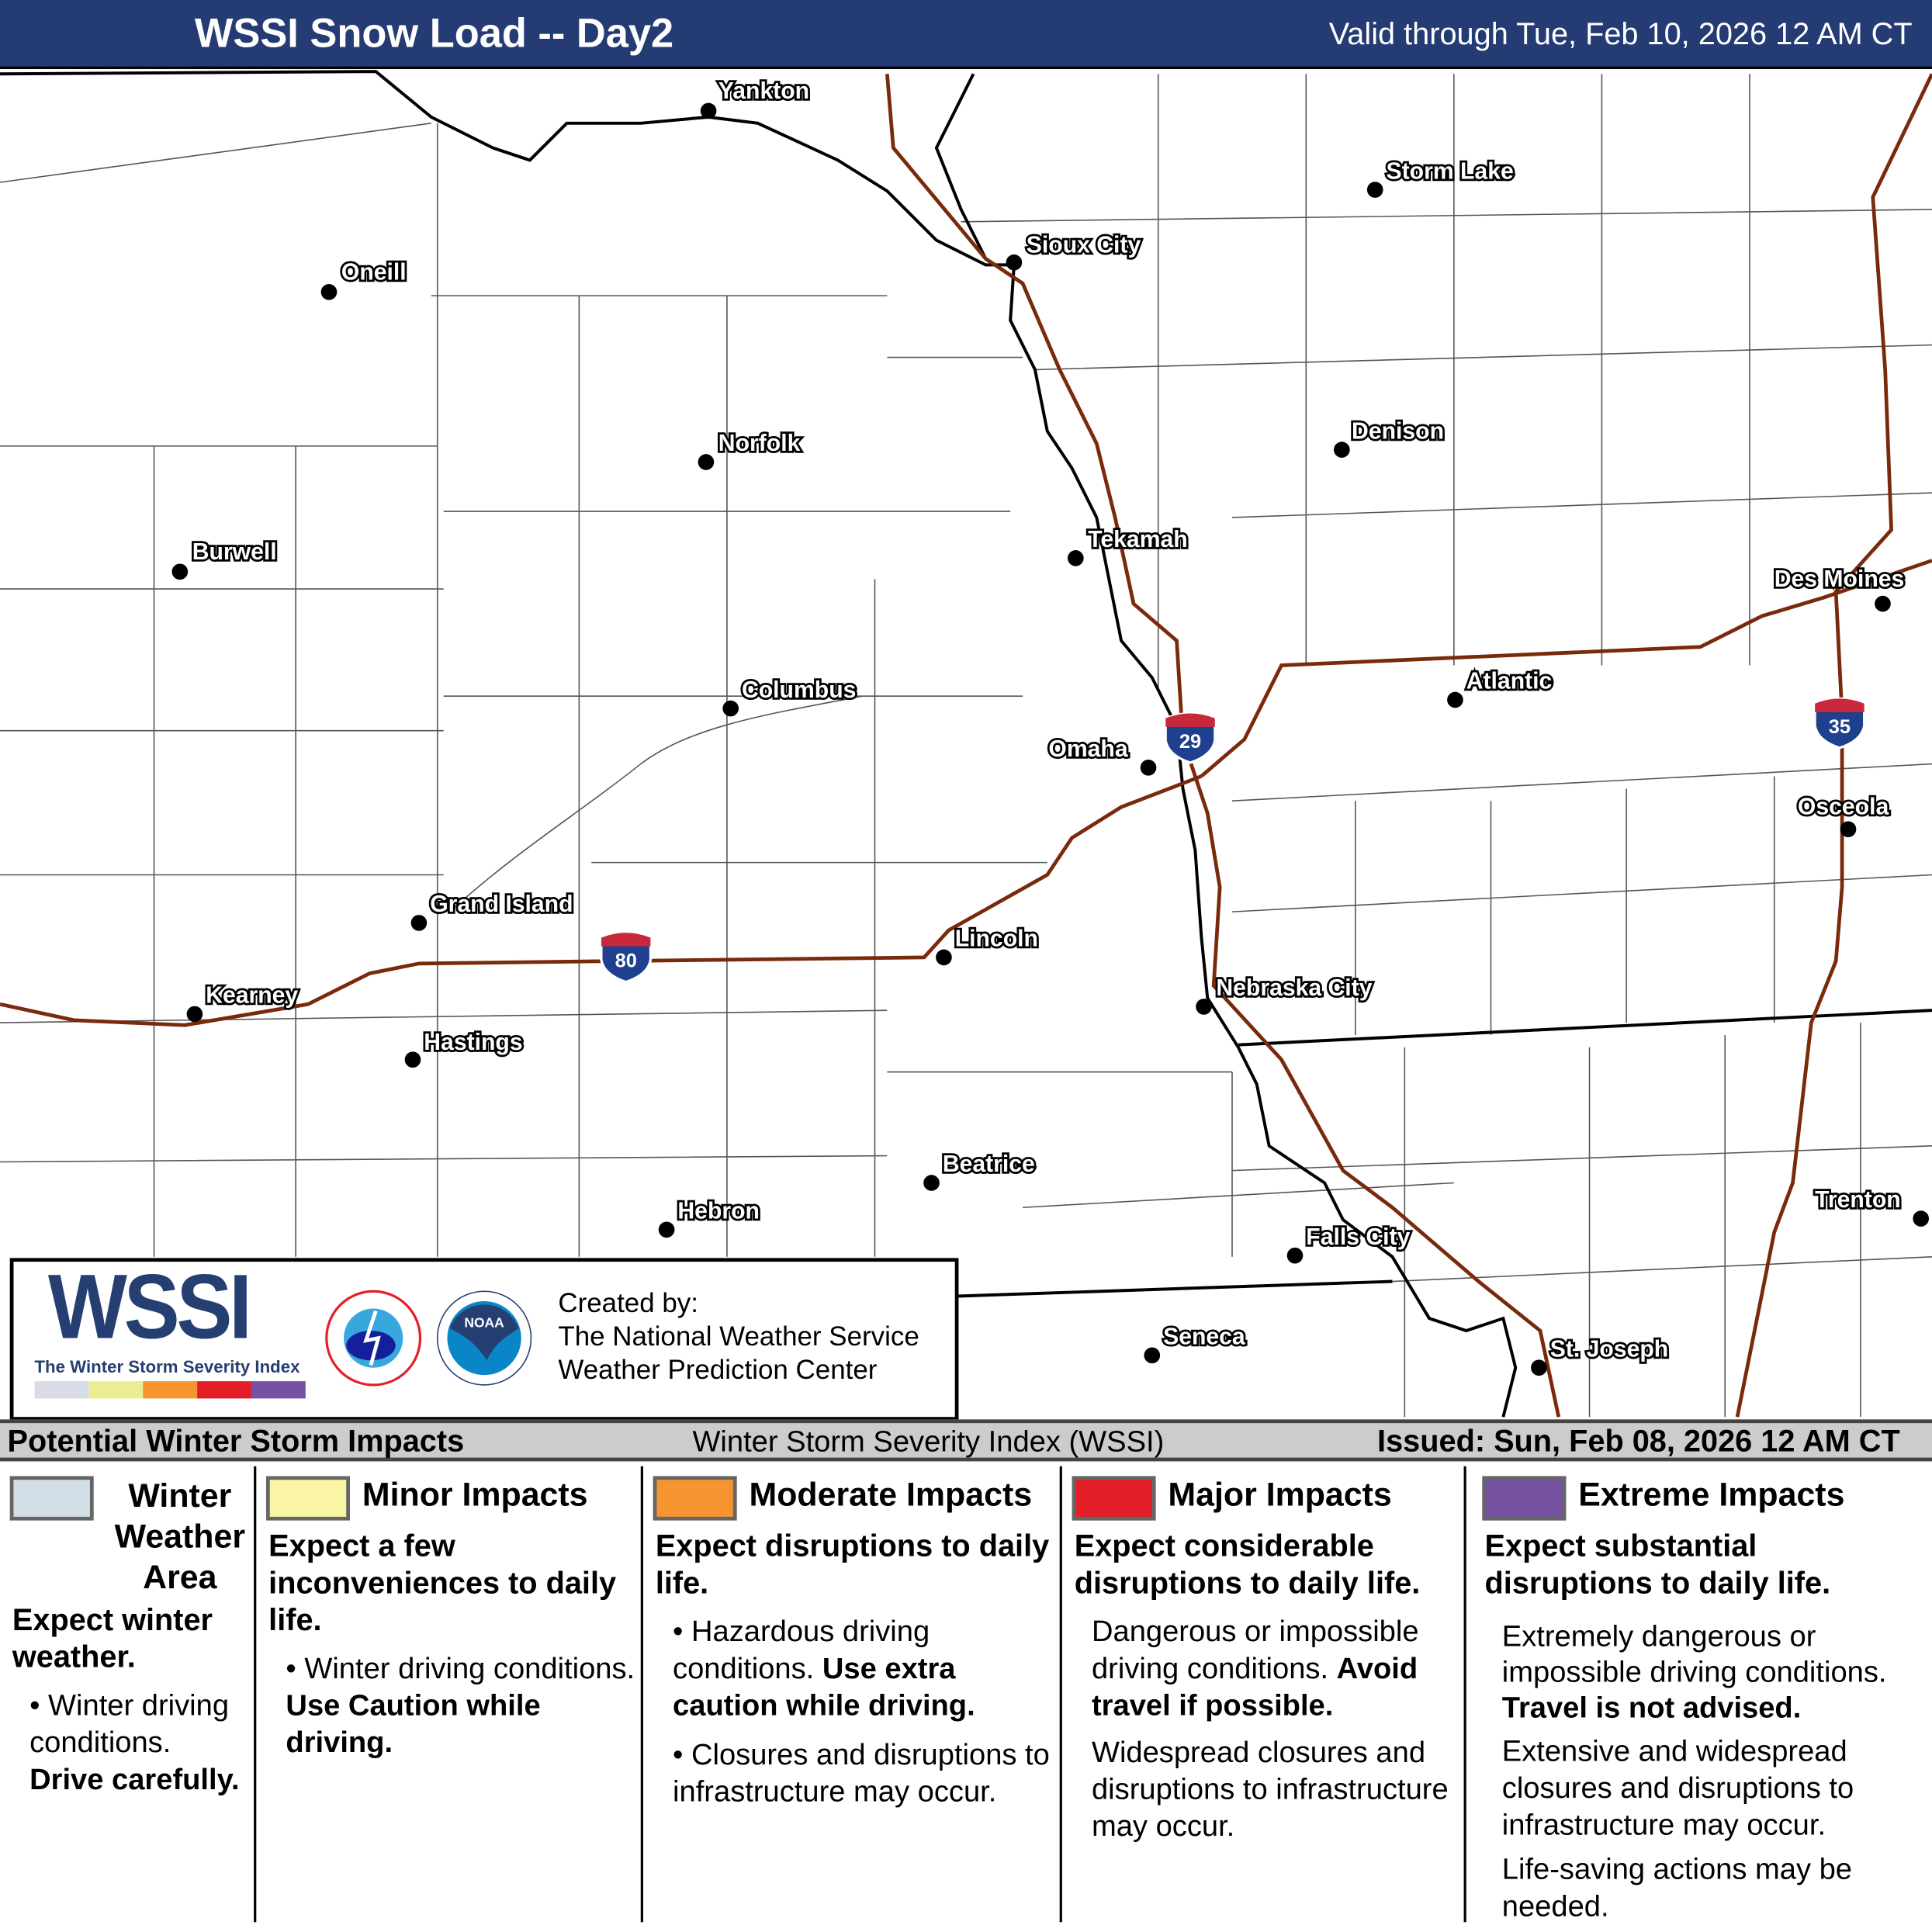 The width and height of the screenshot is (1932, 1932). What do you see at coordinates (428, 1338) in the screenshot?
I see `agency-logos: NOAA` at bounding box center [428, 1338].